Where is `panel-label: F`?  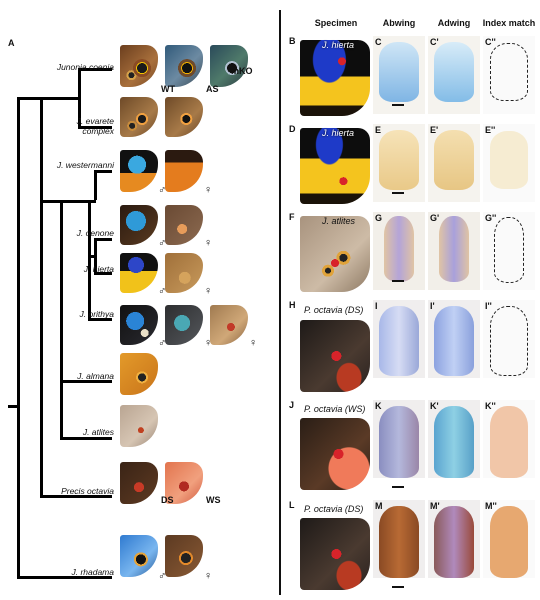
panel-label: F is located at coordinates (292, 217).